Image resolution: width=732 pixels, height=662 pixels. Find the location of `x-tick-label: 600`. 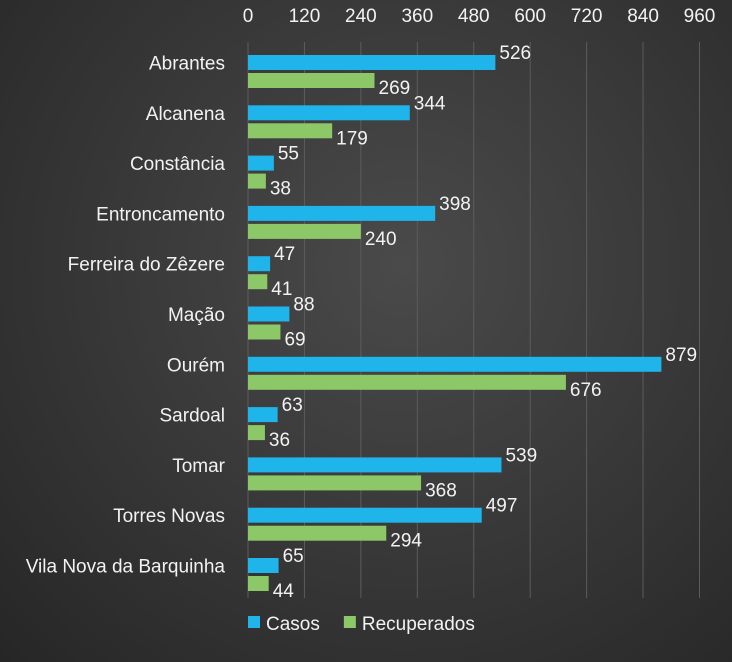

x-tick-label: 600 is located at coordinates (530, 16).